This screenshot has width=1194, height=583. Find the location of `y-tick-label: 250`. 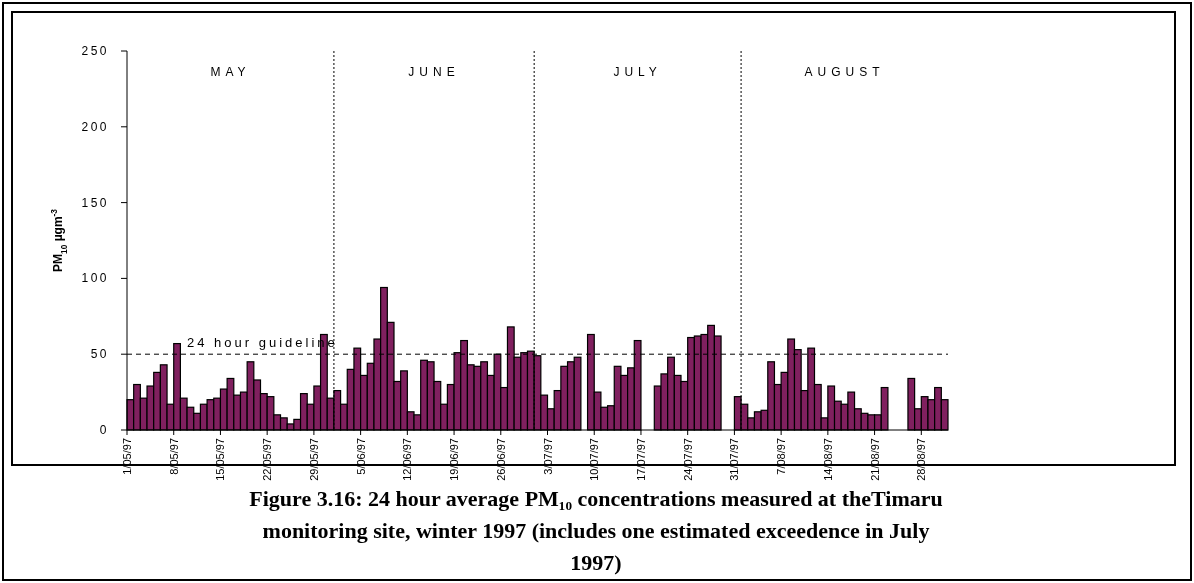

y-tick-label: 250 is located at coordinates (95, 51).